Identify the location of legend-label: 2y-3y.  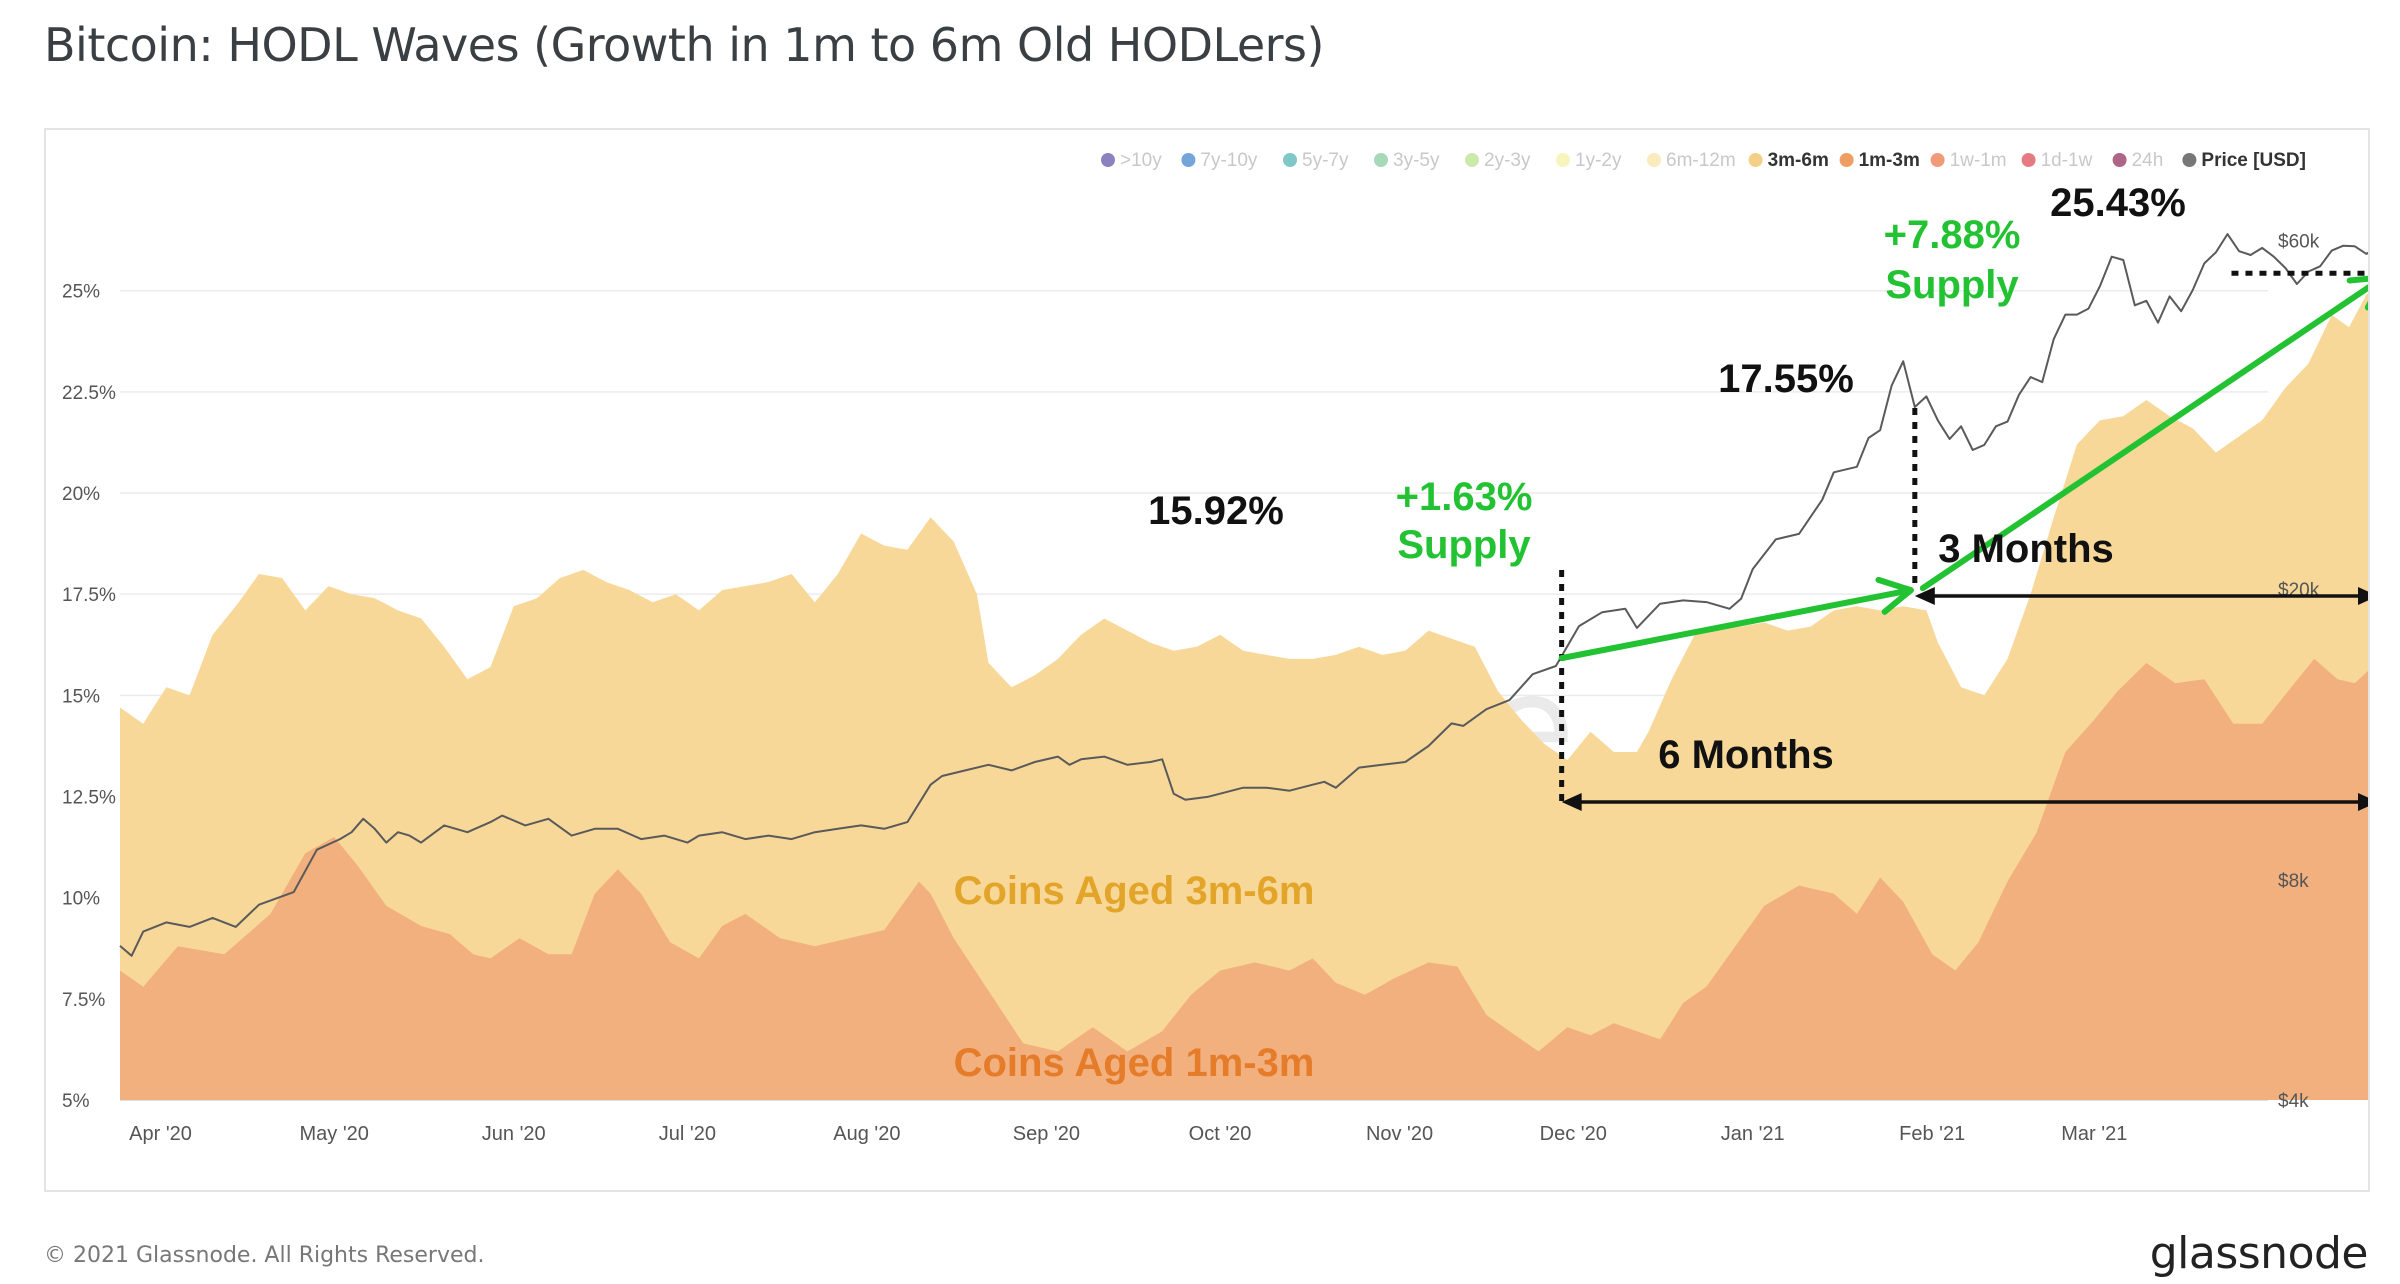
(1507, 160).